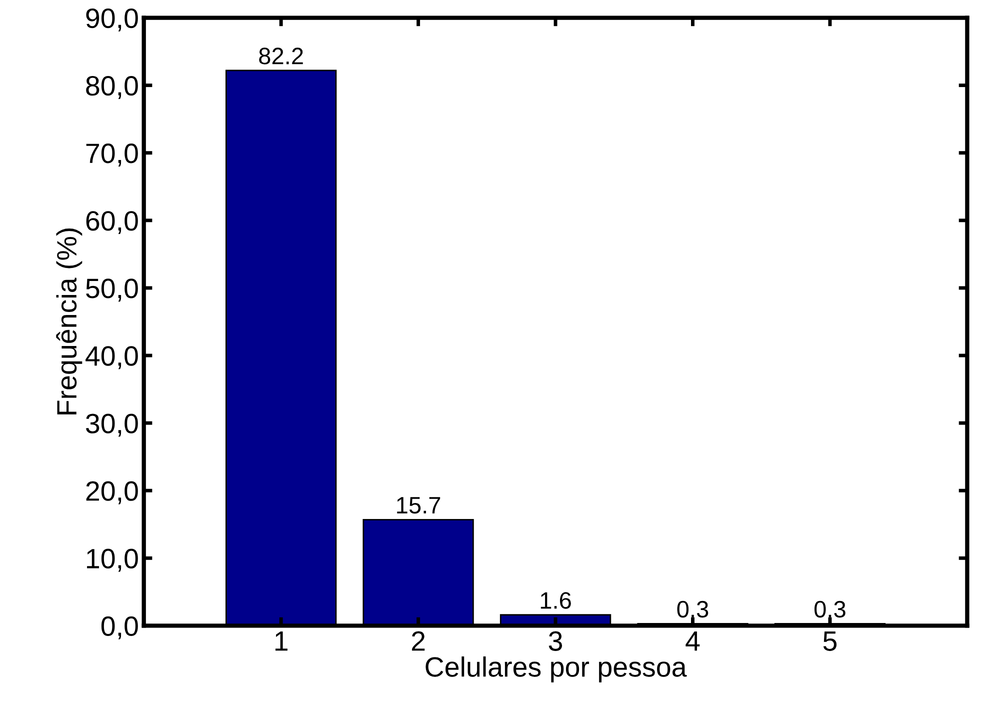  What do you see at coordinates (112, 492) in the screenshot?
I see `y-tick-label: 20,0` at bounding box center [112, 492].